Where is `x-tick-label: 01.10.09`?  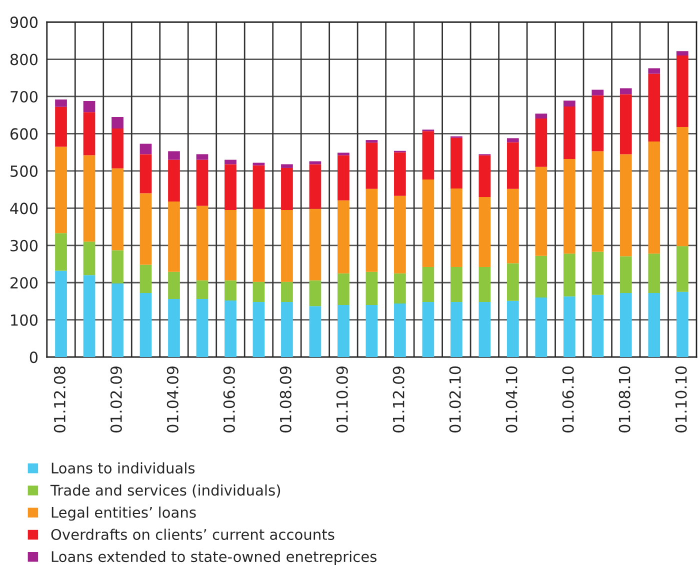 x-tick-label: 01.10.09 is located at coordinates (342, 399).